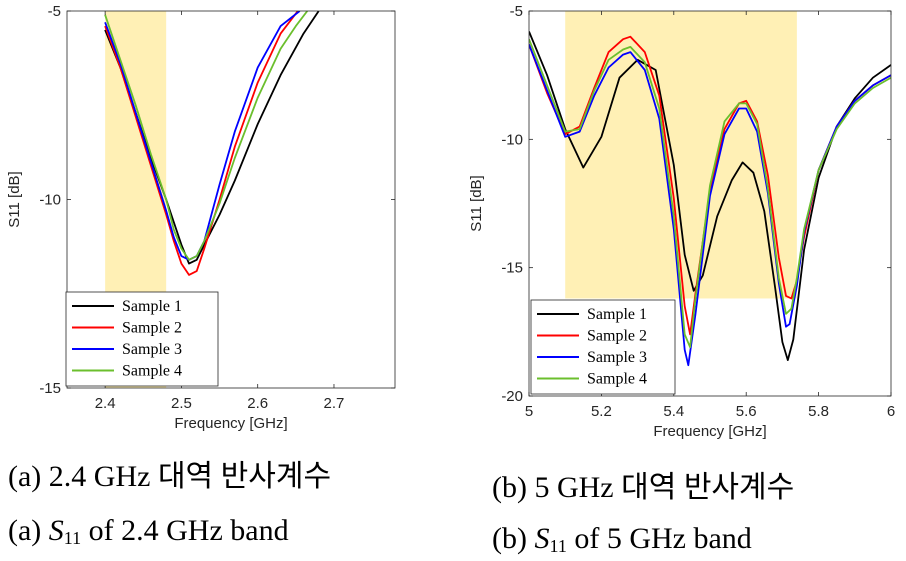 Image resolution: width=906 pixels, height=561 pixels. I want to click on chart2-legend-label: Sample 1, so click(617, 314).